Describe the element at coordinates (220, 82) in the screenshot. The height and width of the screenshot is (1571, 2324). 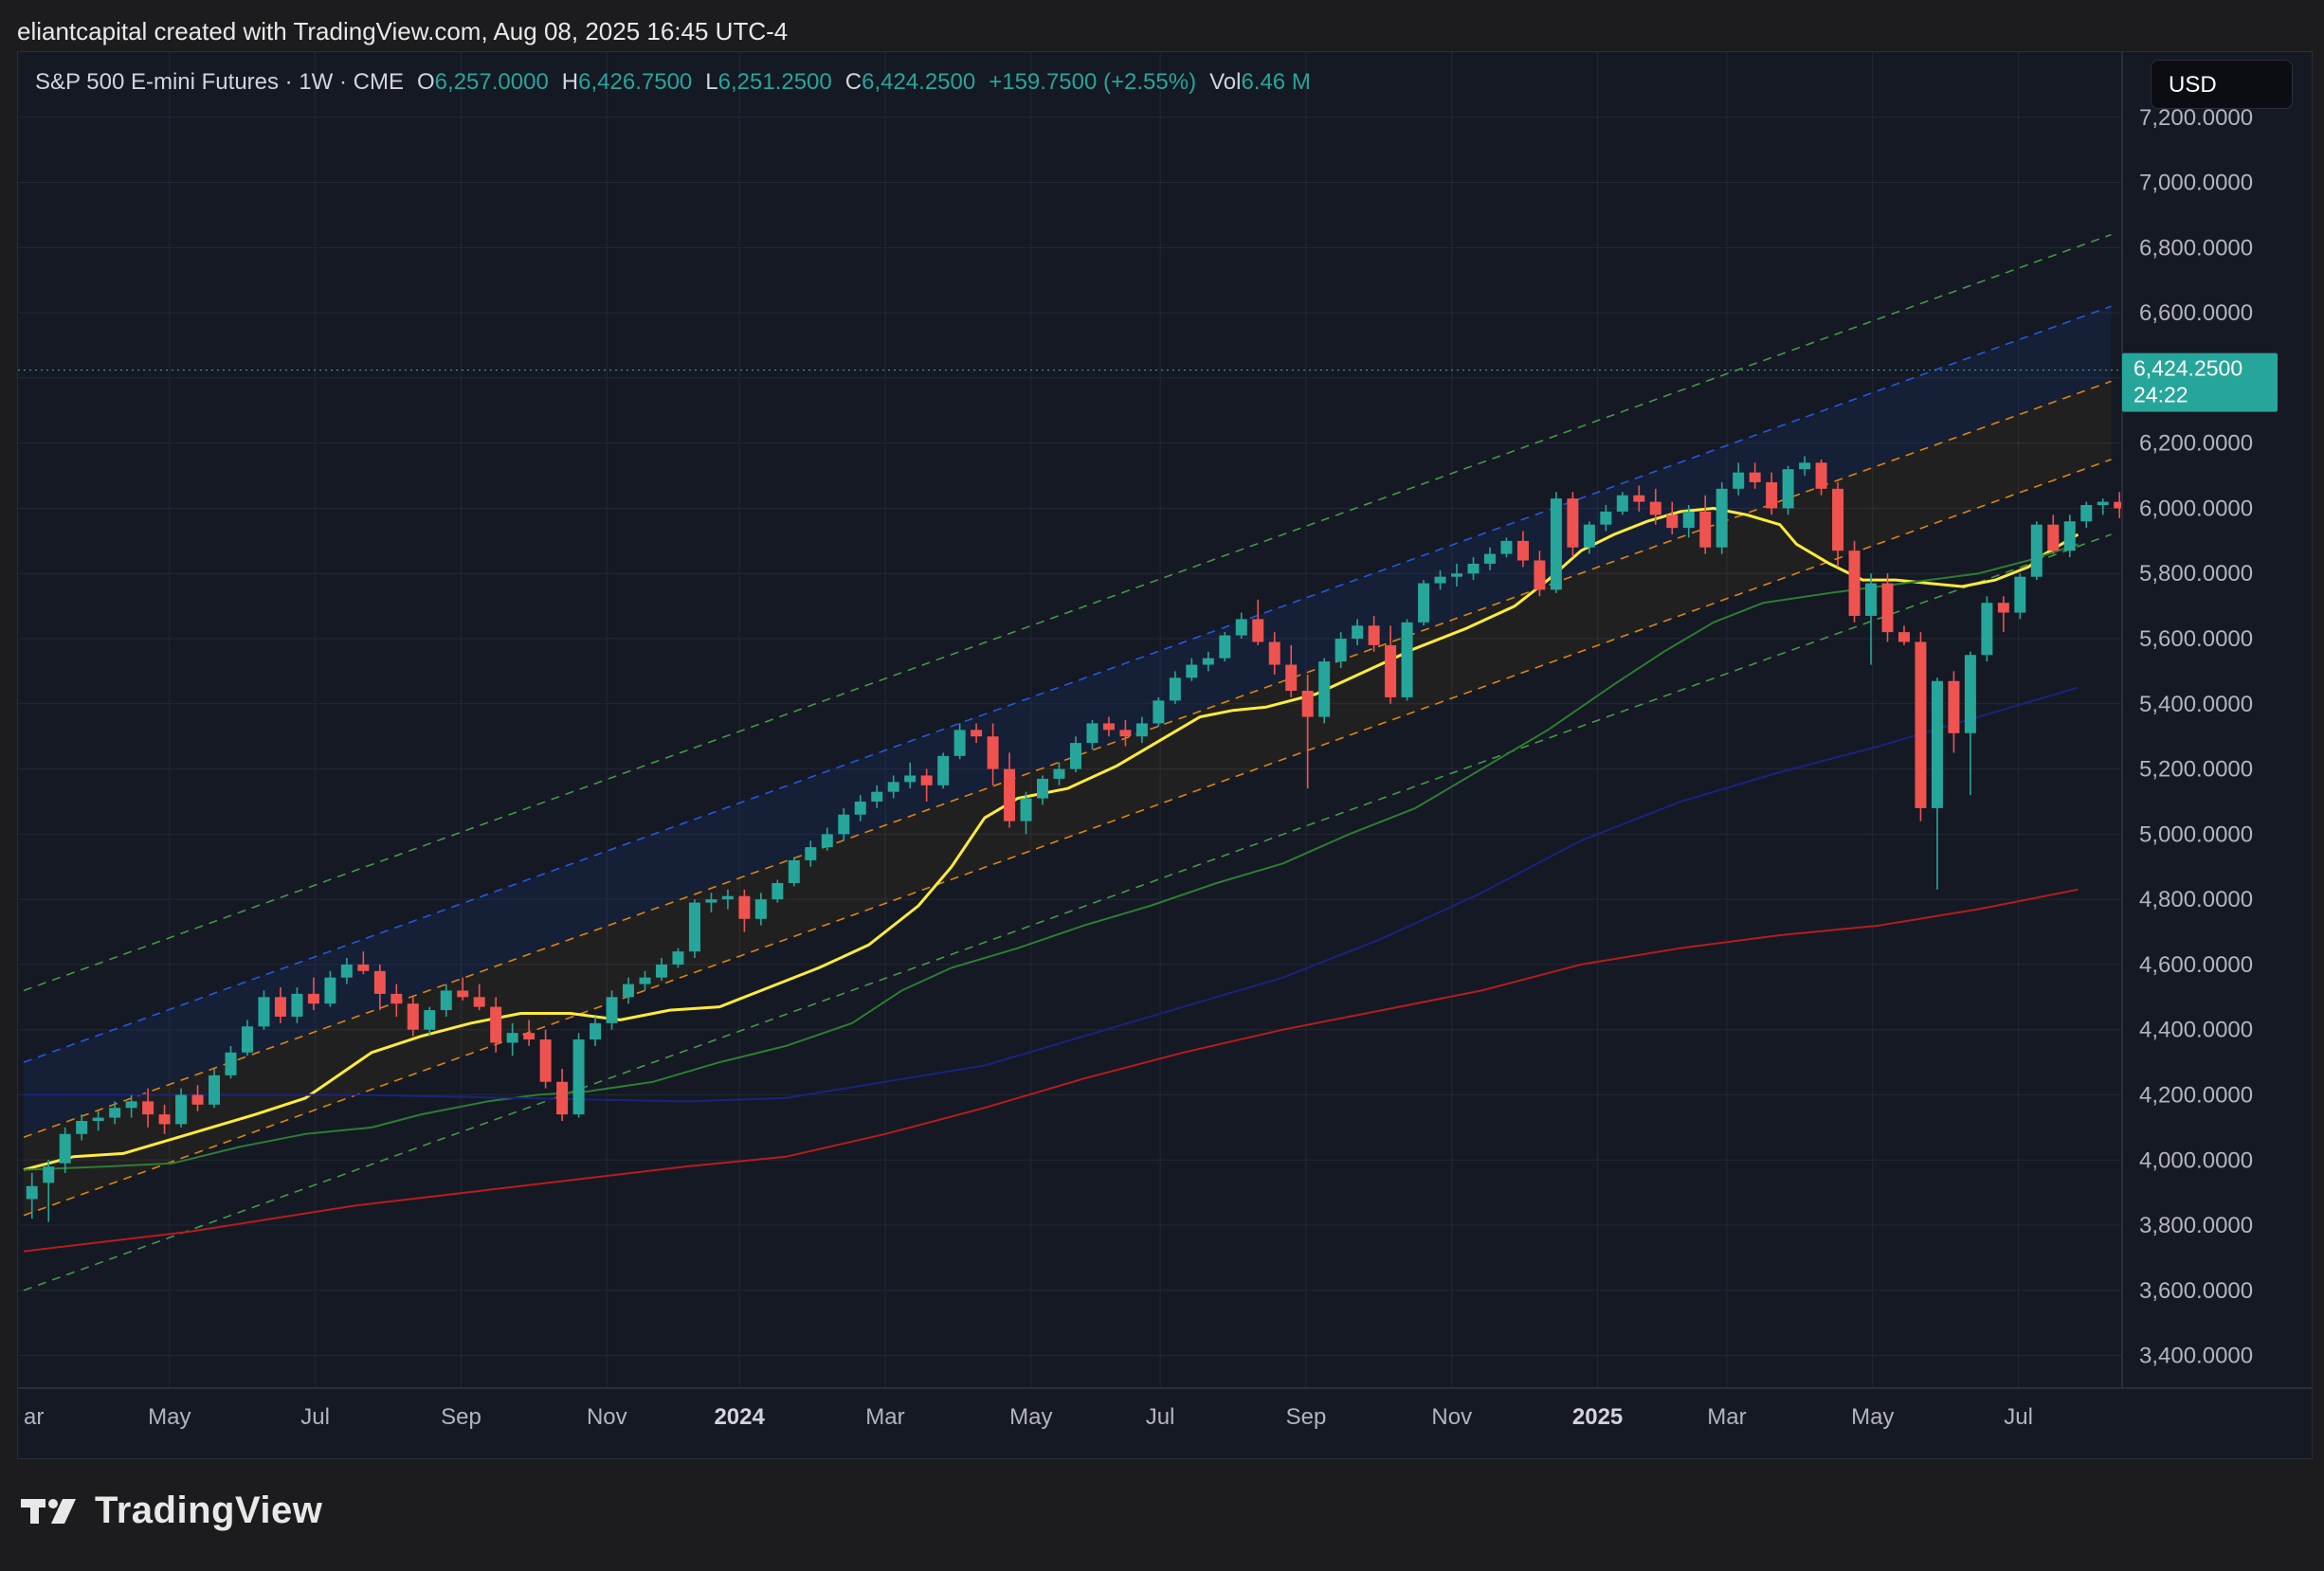
I see `symbol-label: S&P 500 E-mini Futures · 1W · CME` at that location.